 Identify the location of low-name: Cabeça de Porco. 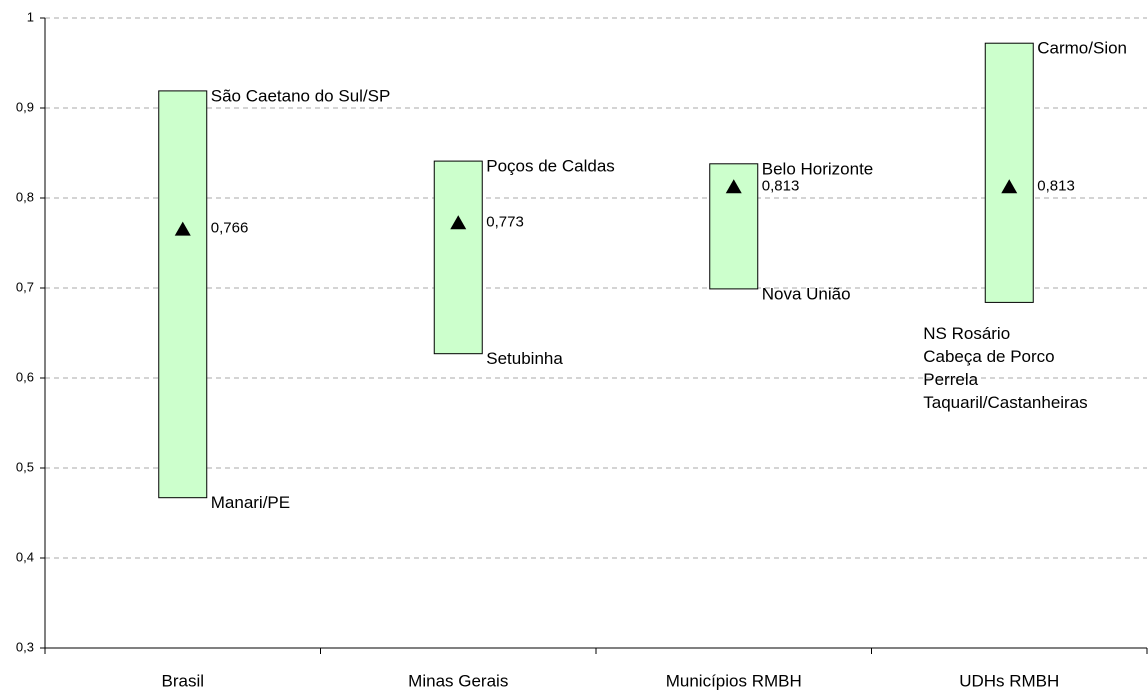
(988, 356).